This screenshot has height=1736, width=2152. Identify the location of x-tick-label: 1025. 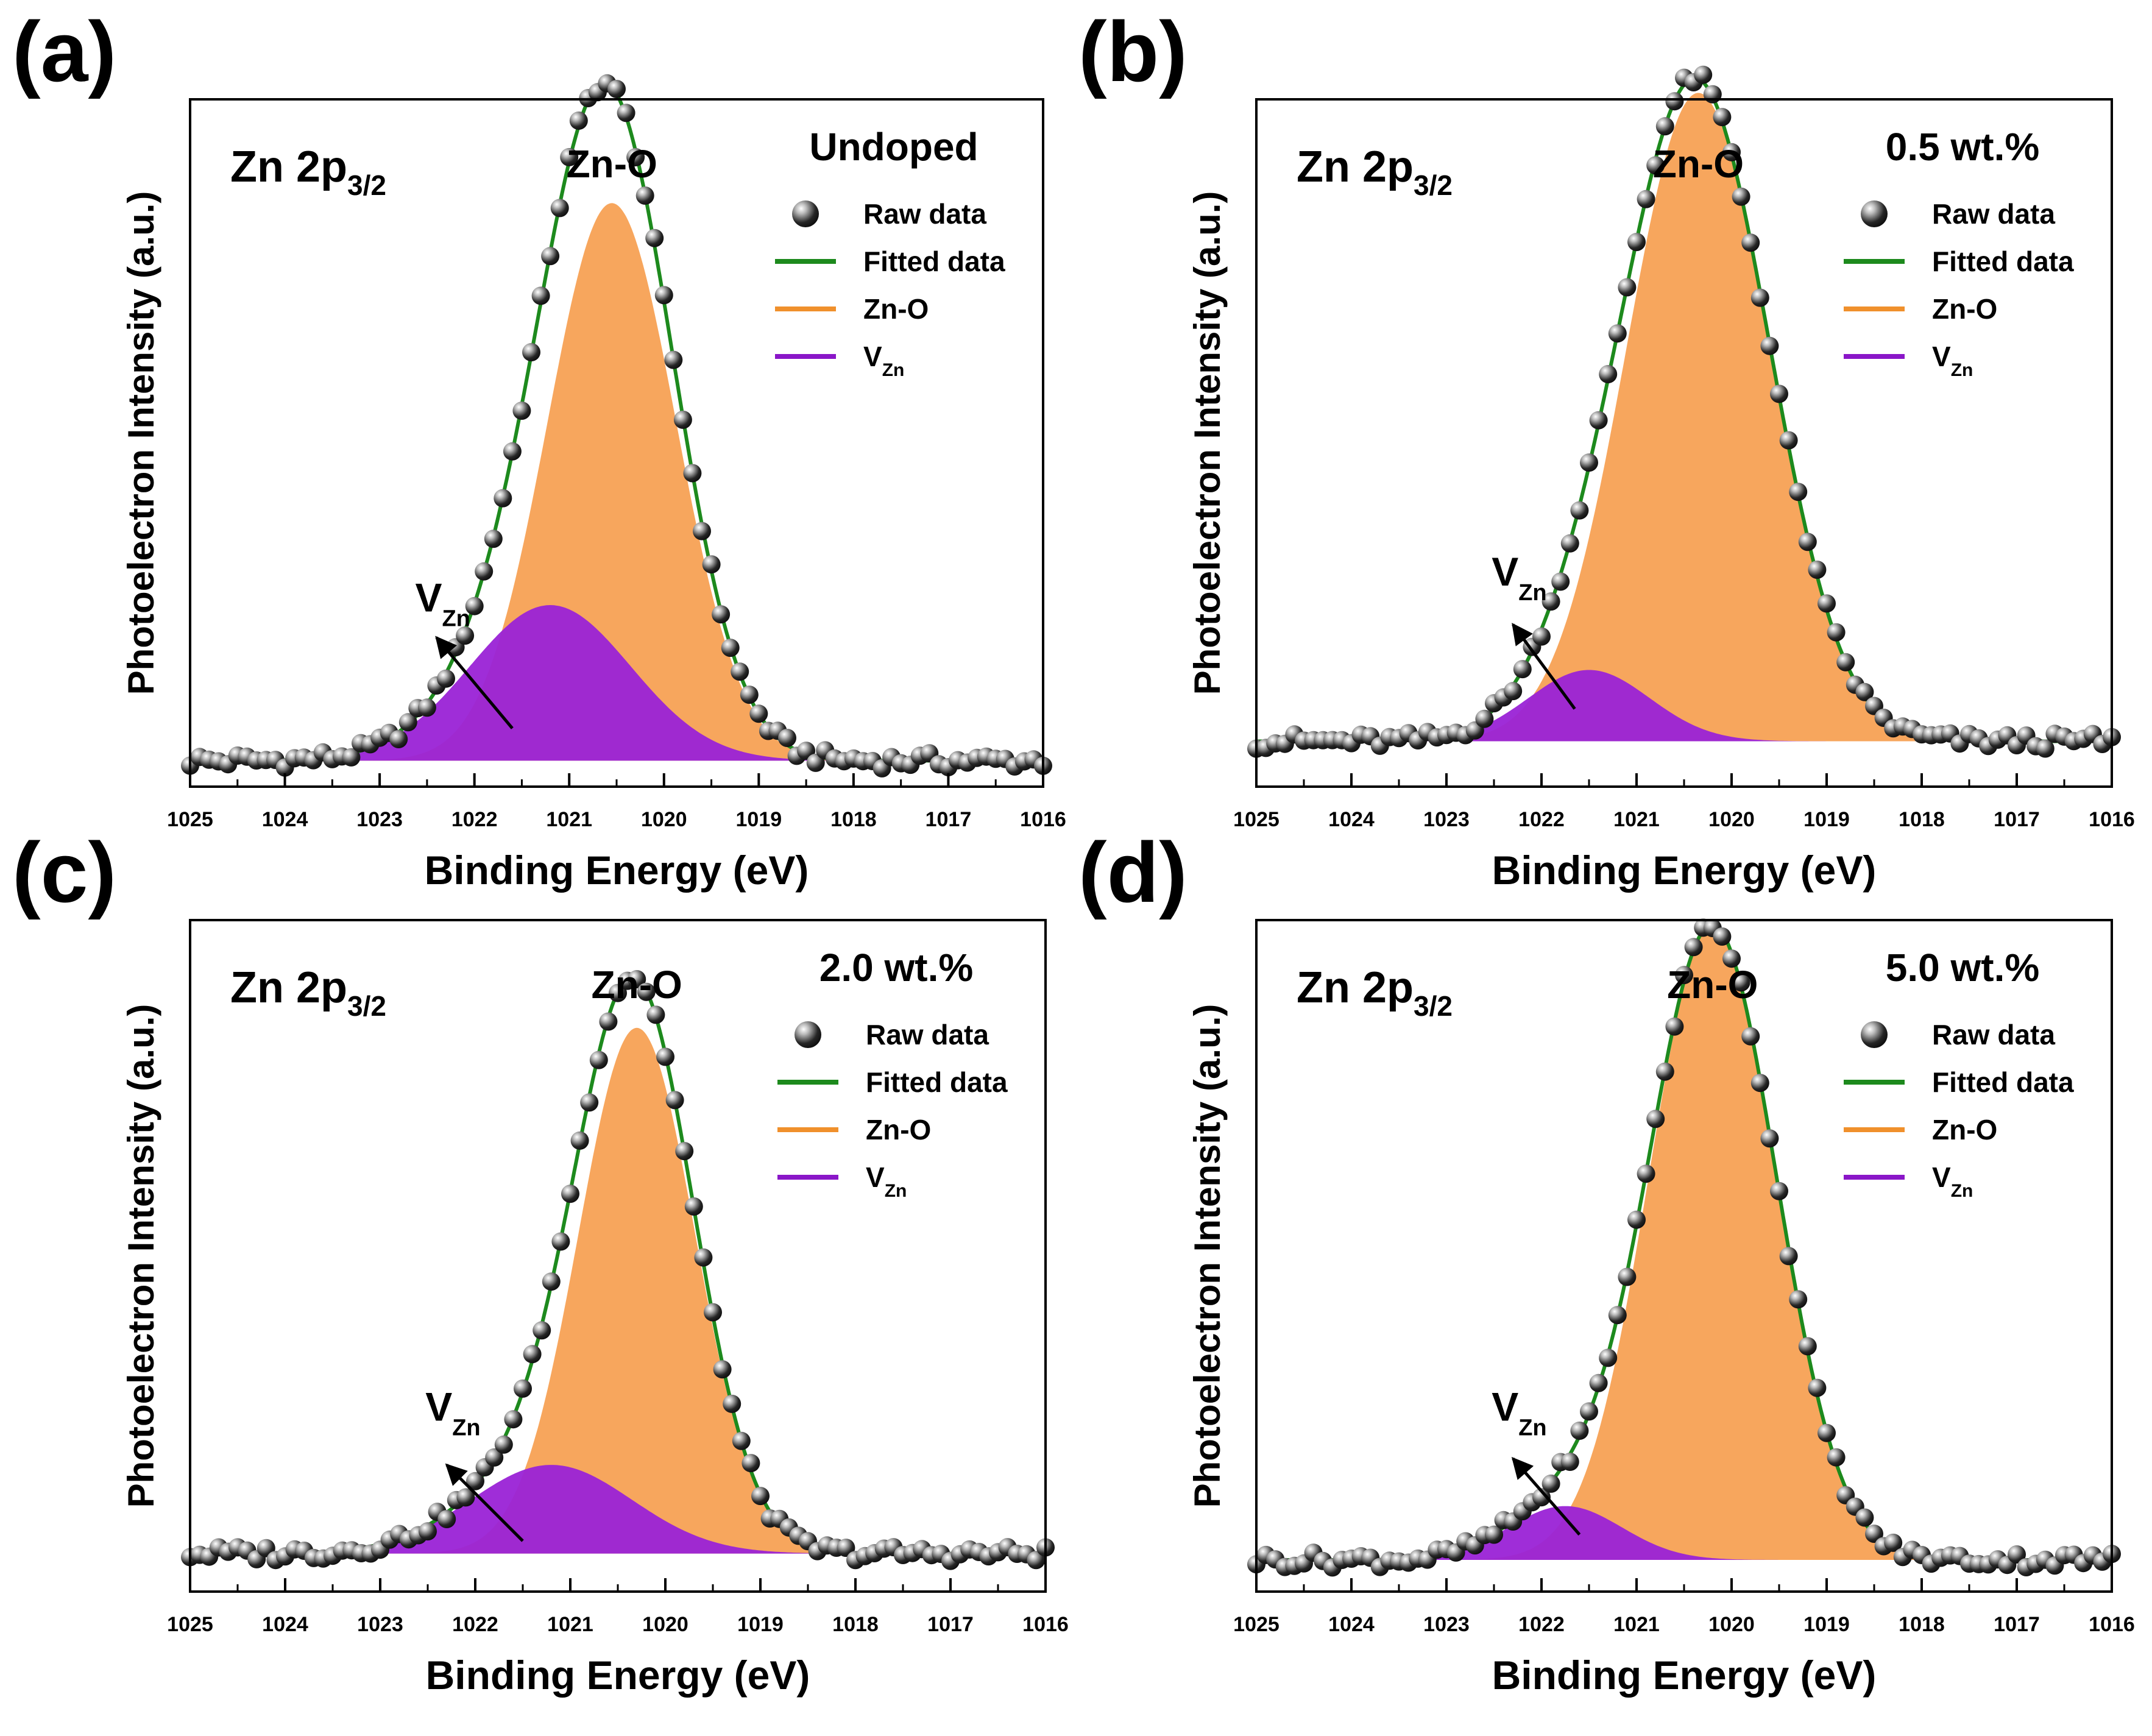
(190, 1625).